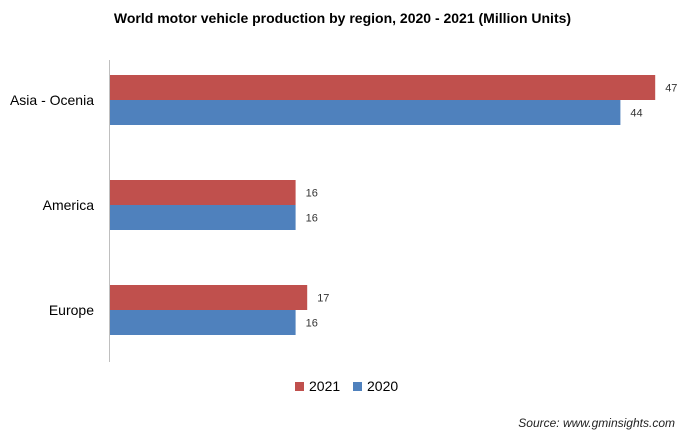  Describe the element at coordinates (324, 386) in the screenshot. I see `legend-label: 2021` at that location.